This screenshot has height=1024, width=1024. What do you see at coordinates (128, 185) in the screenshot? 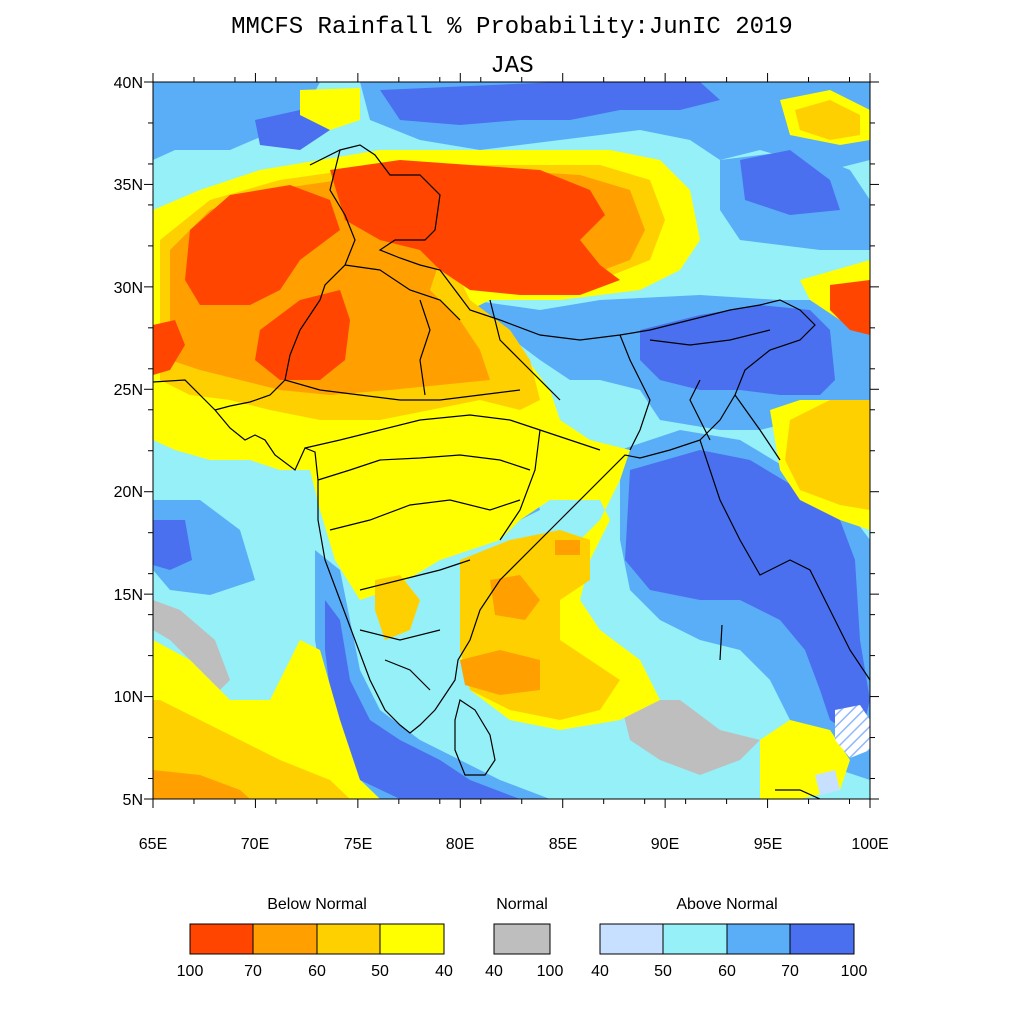
I see `y-tick-label: 35N` at bounding box center [128, 185].